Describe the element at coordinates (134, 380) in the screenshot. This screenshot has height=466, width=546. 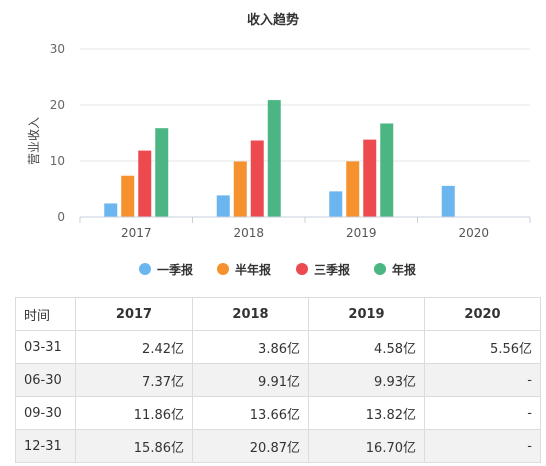
I see `table-cell: 7.37亿` at that location.